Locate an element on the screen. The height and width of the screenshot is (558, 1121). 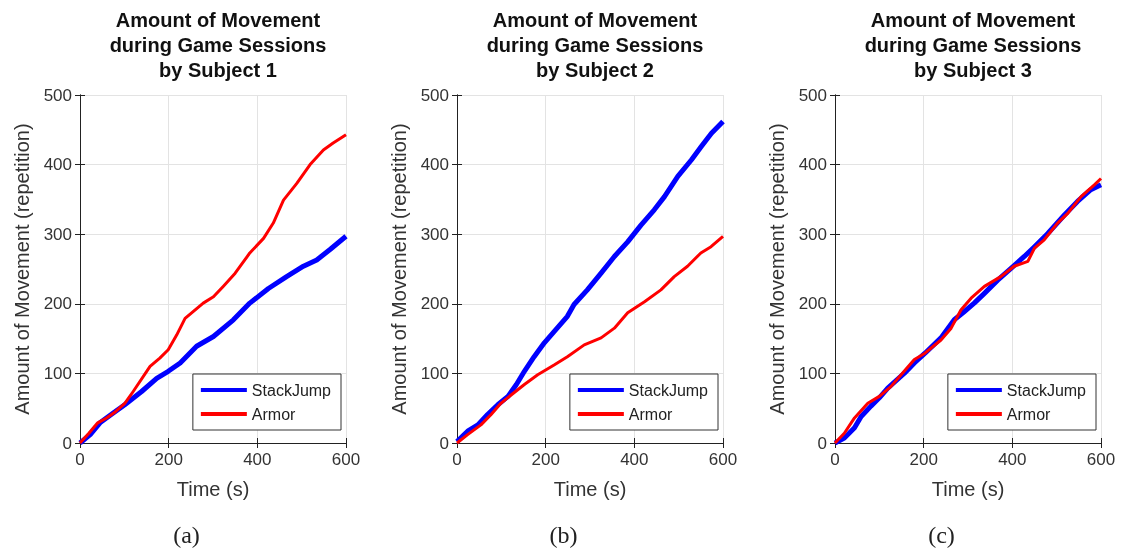
chart-title: Amount of Movement during Game Sessions by Subject 3 is located at coordinates (973, 44).